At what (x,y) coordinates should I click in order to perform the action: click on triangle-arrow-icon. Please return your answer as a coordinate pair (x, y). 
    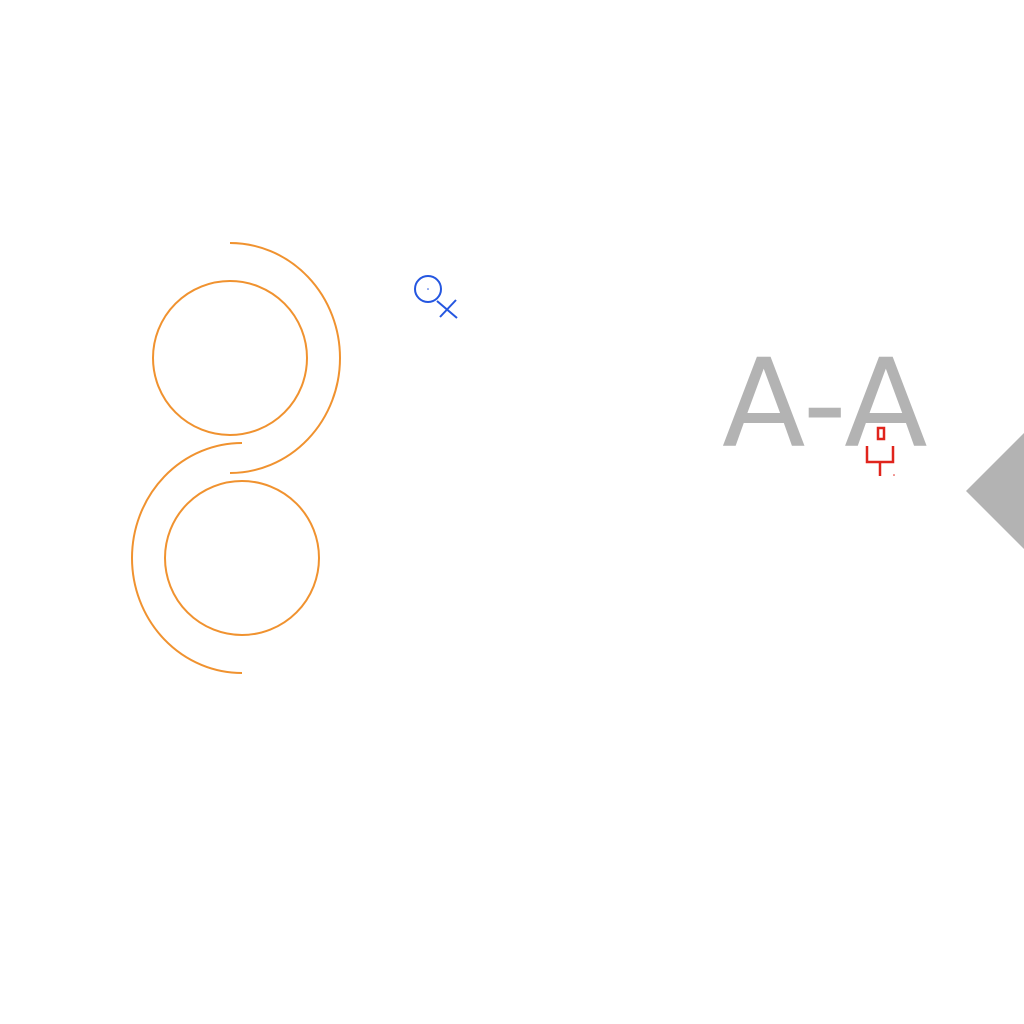
    Looking at the image, I should click on (995, 491).